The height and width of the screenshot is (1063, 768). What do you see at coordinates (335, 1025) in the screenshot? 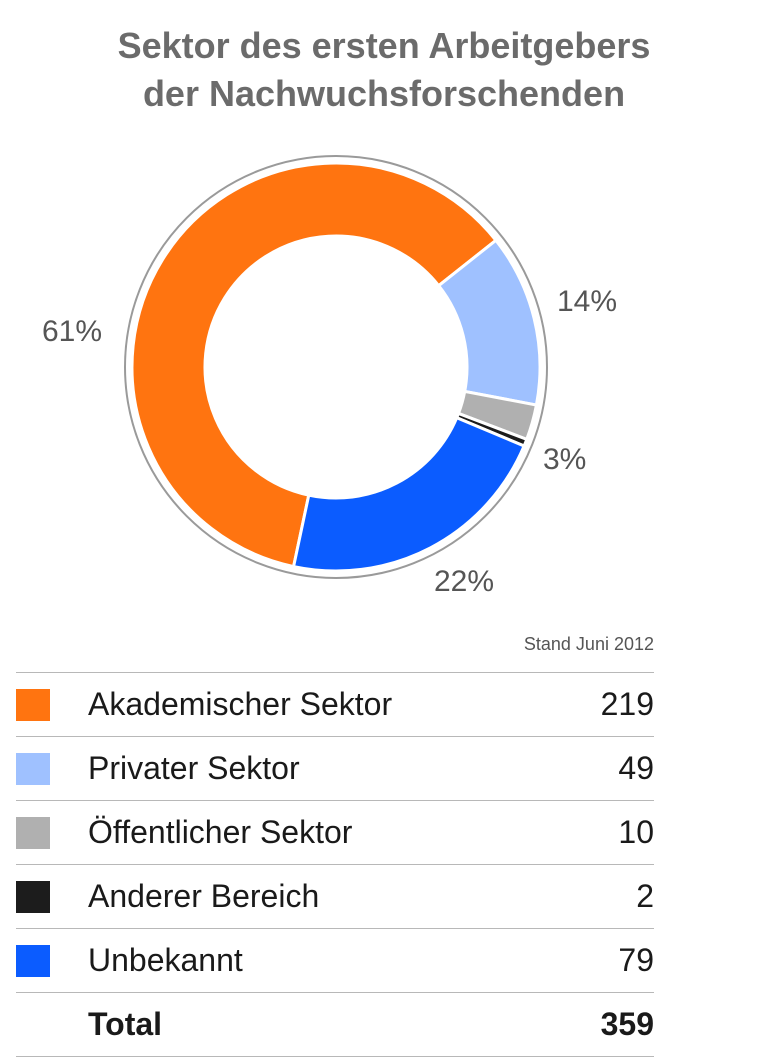
I see `legend-row-total: Total 359` at bounding box center [335, 1025].